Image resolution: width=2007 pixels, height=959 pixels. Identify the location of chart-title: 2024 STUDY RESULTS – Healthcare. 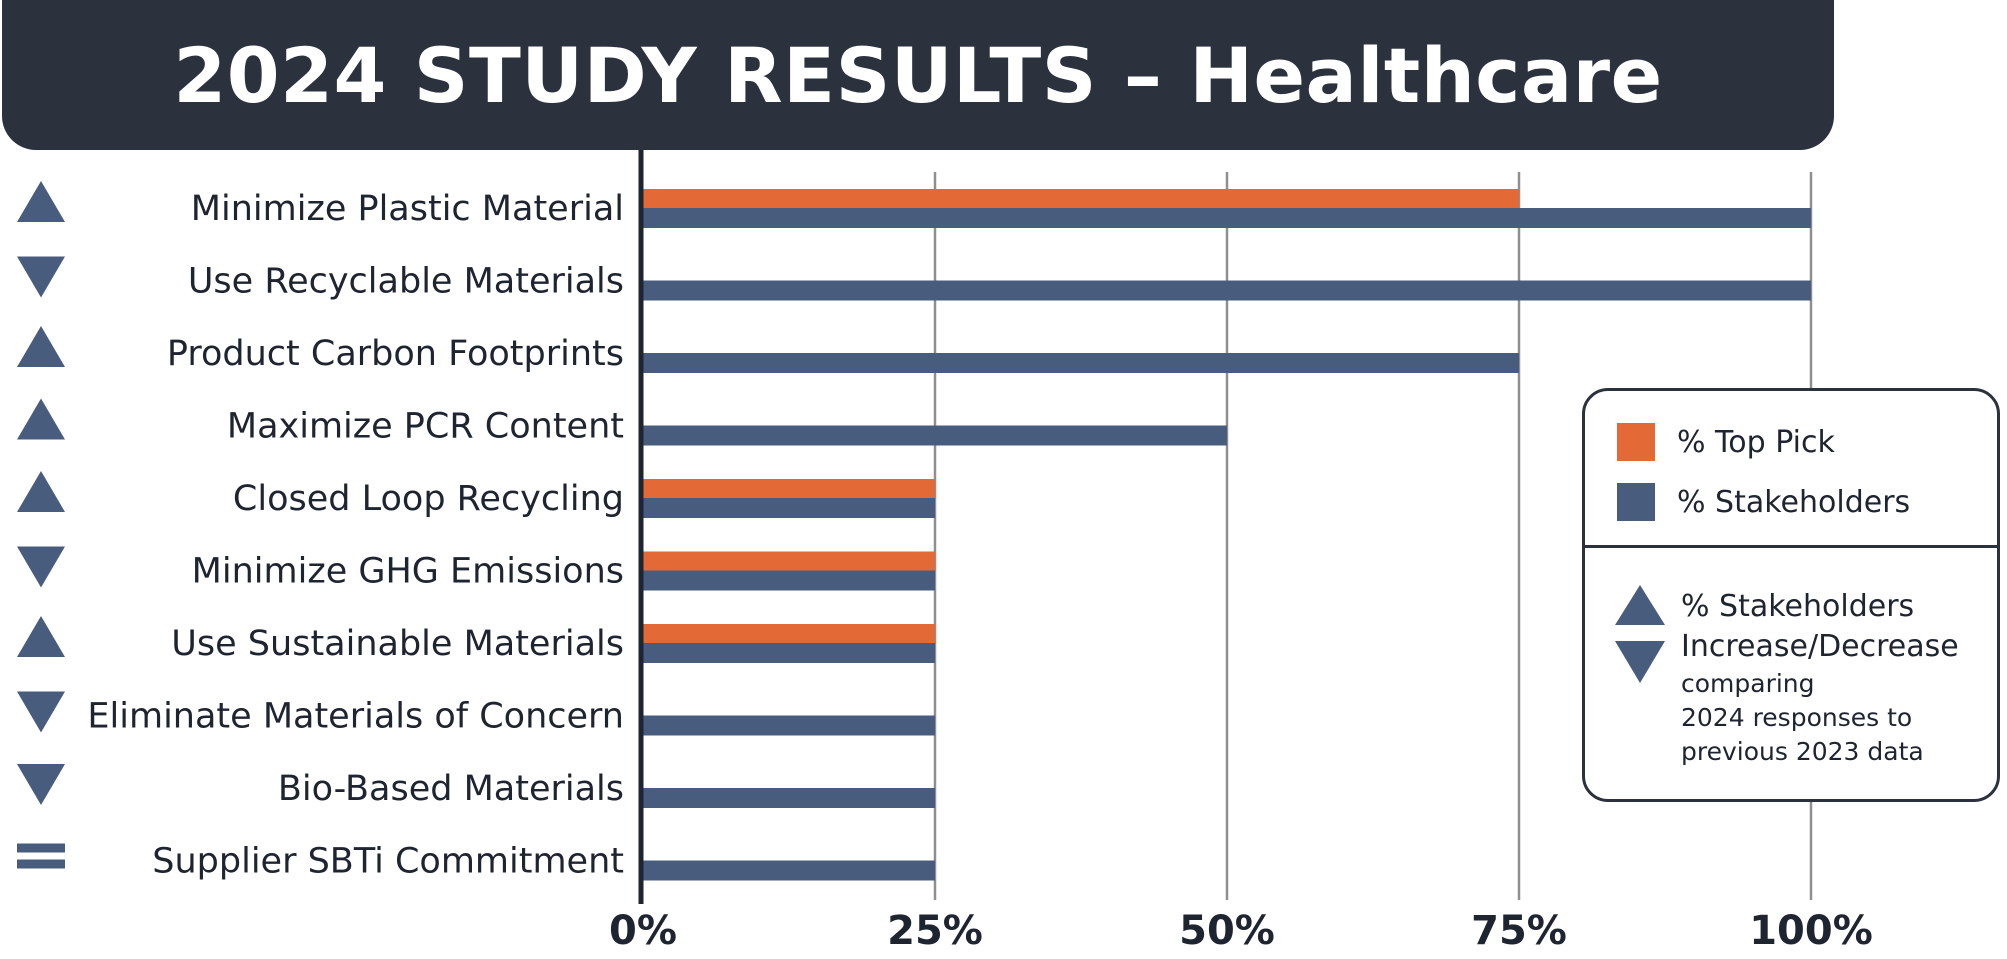
(918, 75).